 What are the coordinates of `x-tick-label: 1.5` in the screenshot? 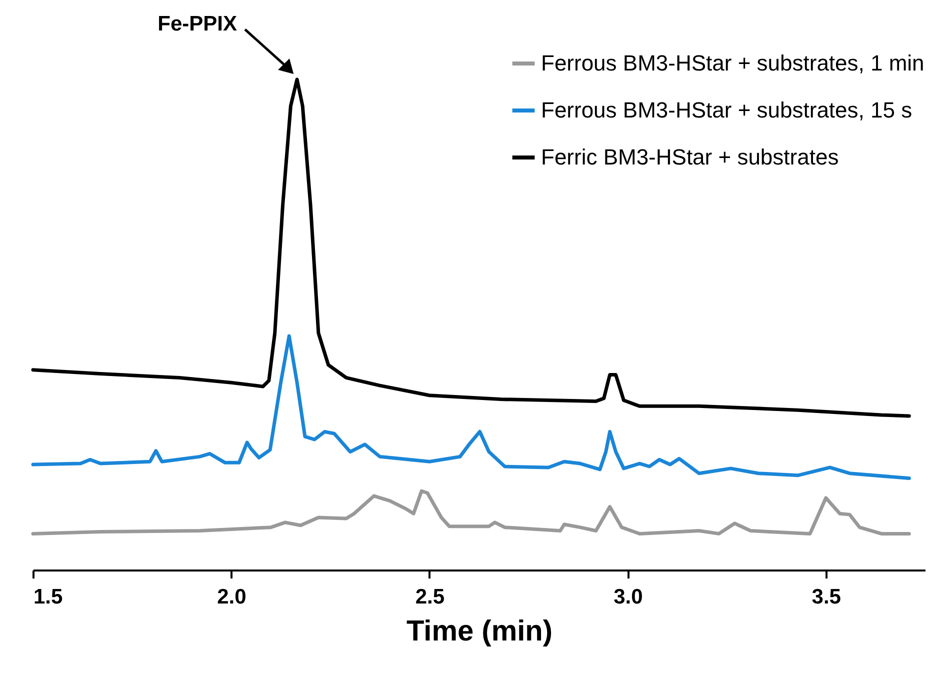 It's located at (49, 597).